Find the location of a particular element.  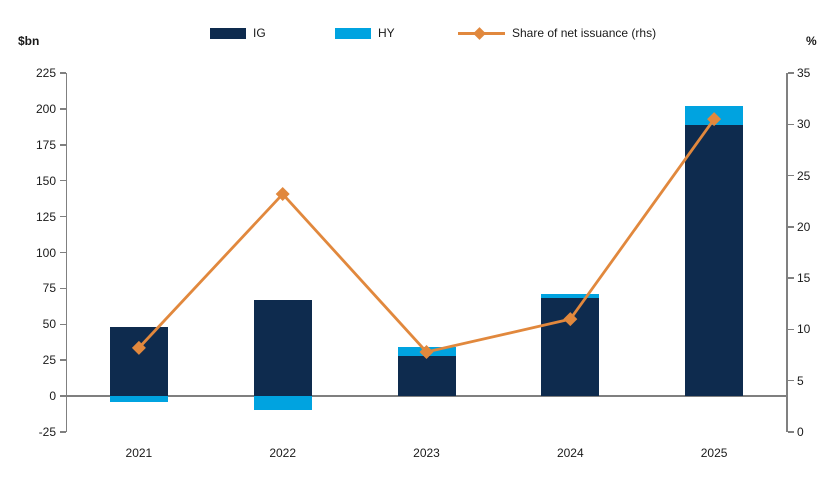

hy-legend-swatch is located at coordinates (353, 33).